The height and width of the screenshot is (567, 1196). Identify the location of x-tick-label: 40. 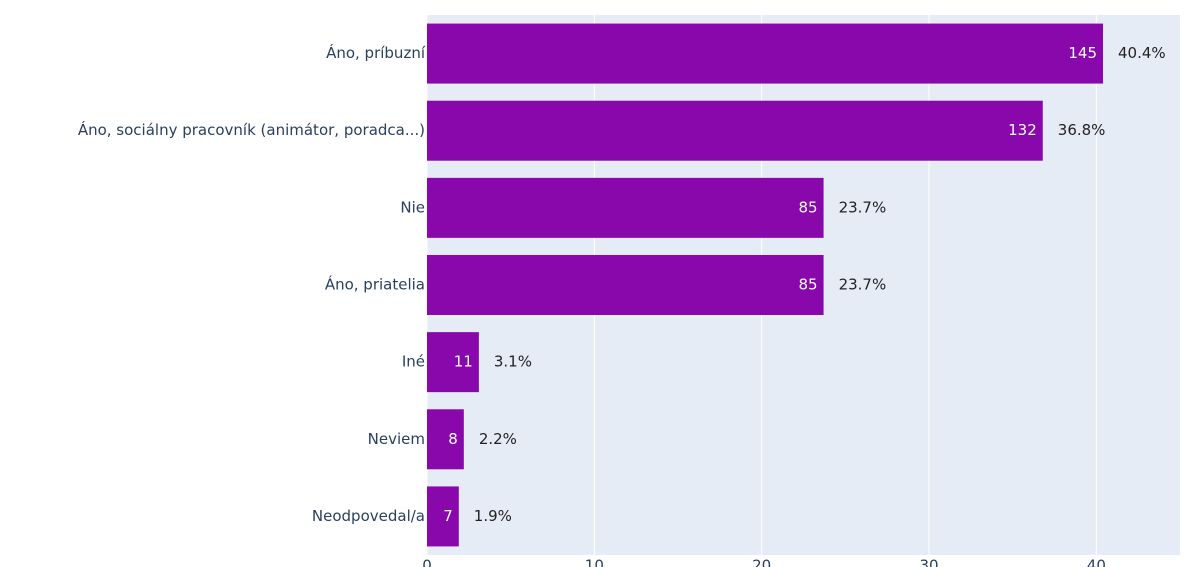
(1096, 562).